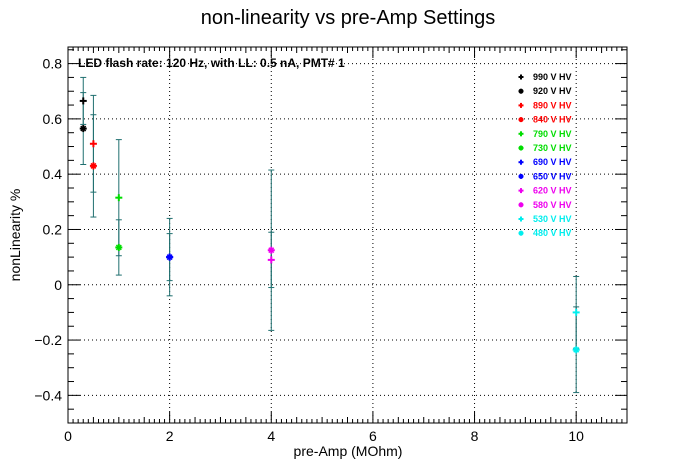  What do you see at coordinates (552, 148) in the screenshot?
I see `legend-label: 730 V HV` at bounding box center [552, 148].